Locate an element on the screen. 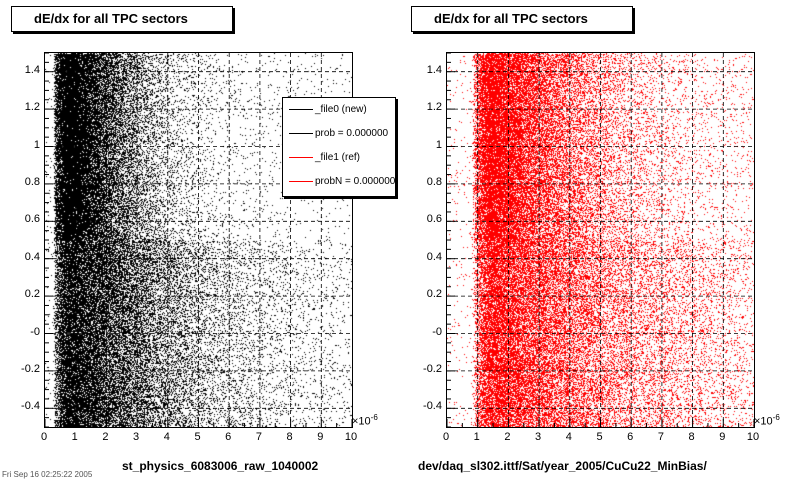  legend-label: _file1 (ref) is located at coordinates (338, 157).